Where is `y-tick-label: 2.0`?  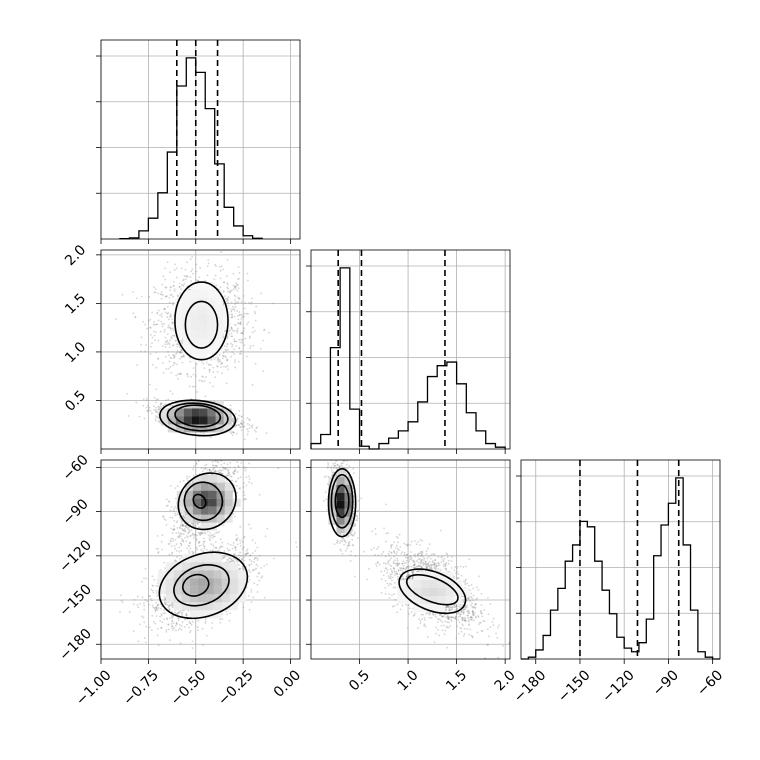
y-tick-label: 2.0 is located at coordinates (75, 255).